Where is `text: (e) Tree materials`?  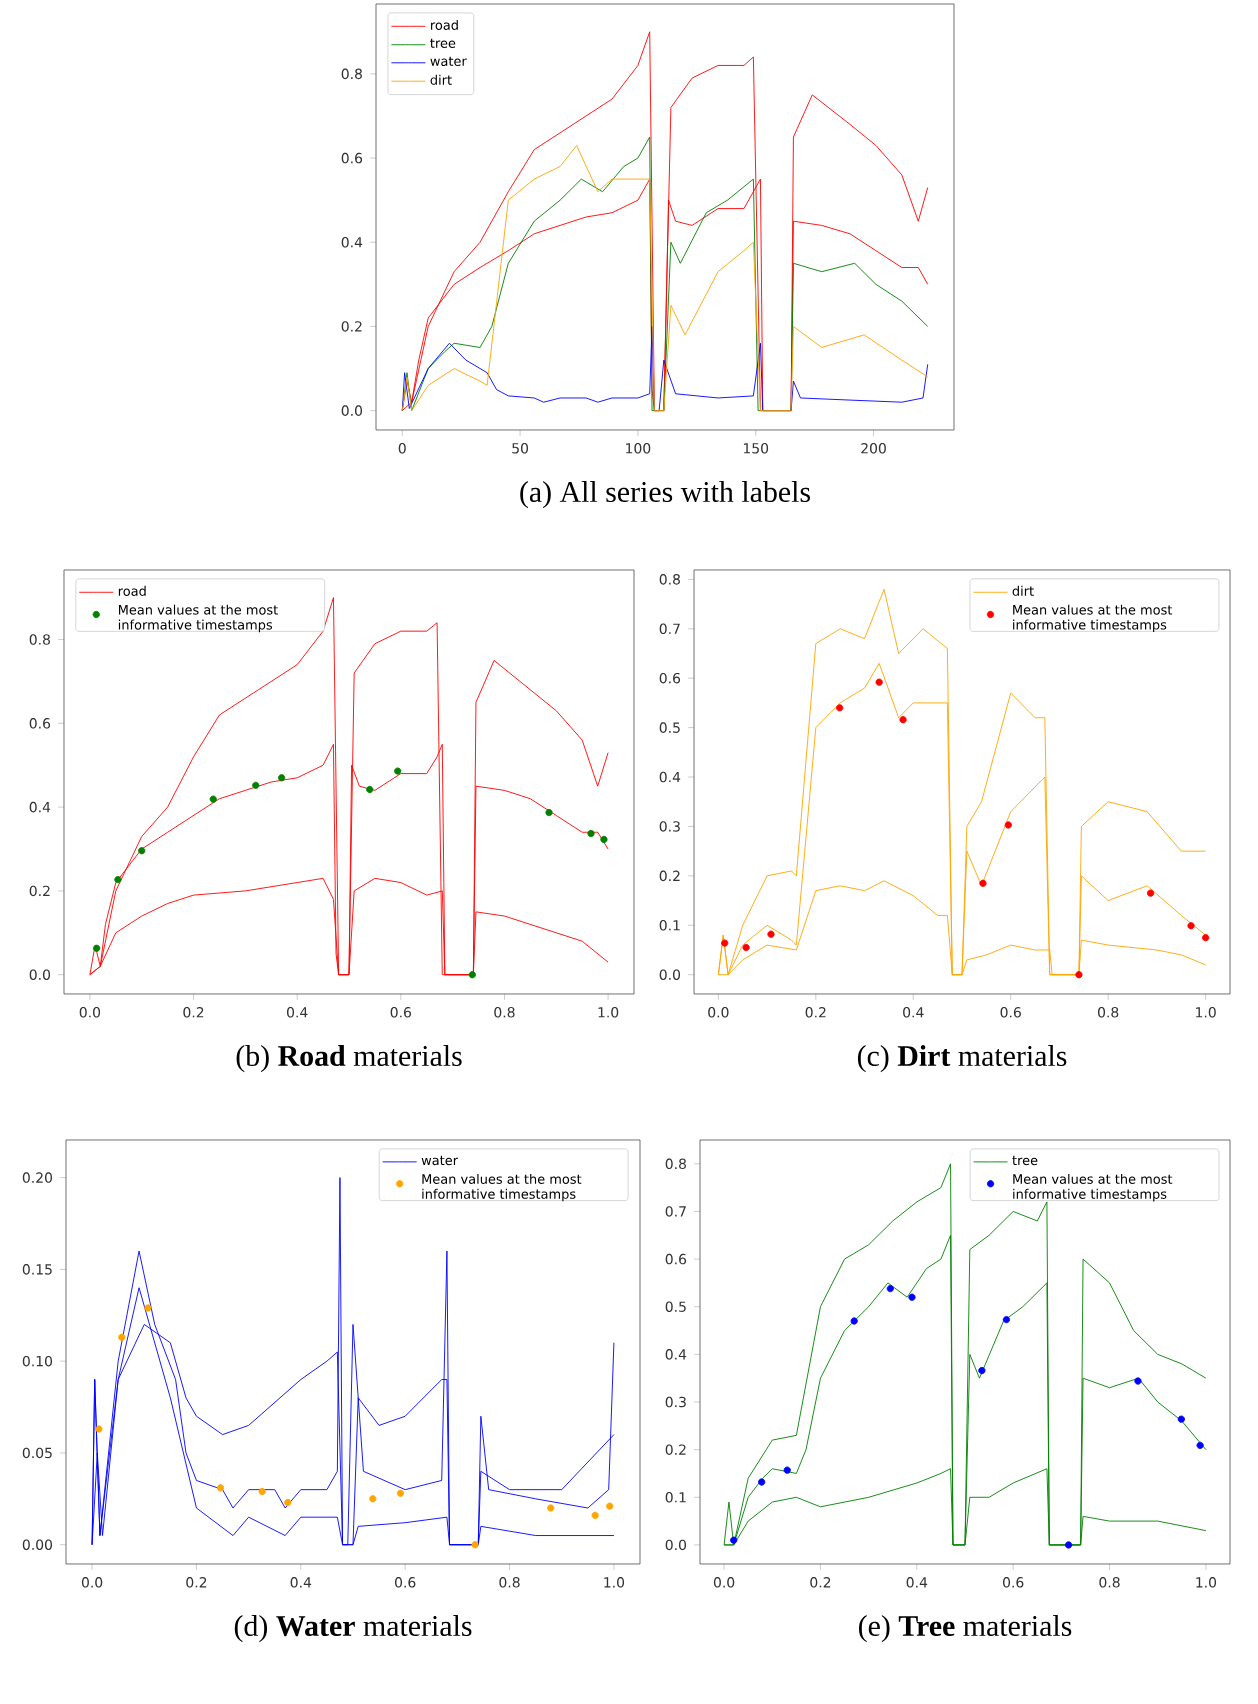
text: (e) Tree materials is located at coordinates (965, 1629).